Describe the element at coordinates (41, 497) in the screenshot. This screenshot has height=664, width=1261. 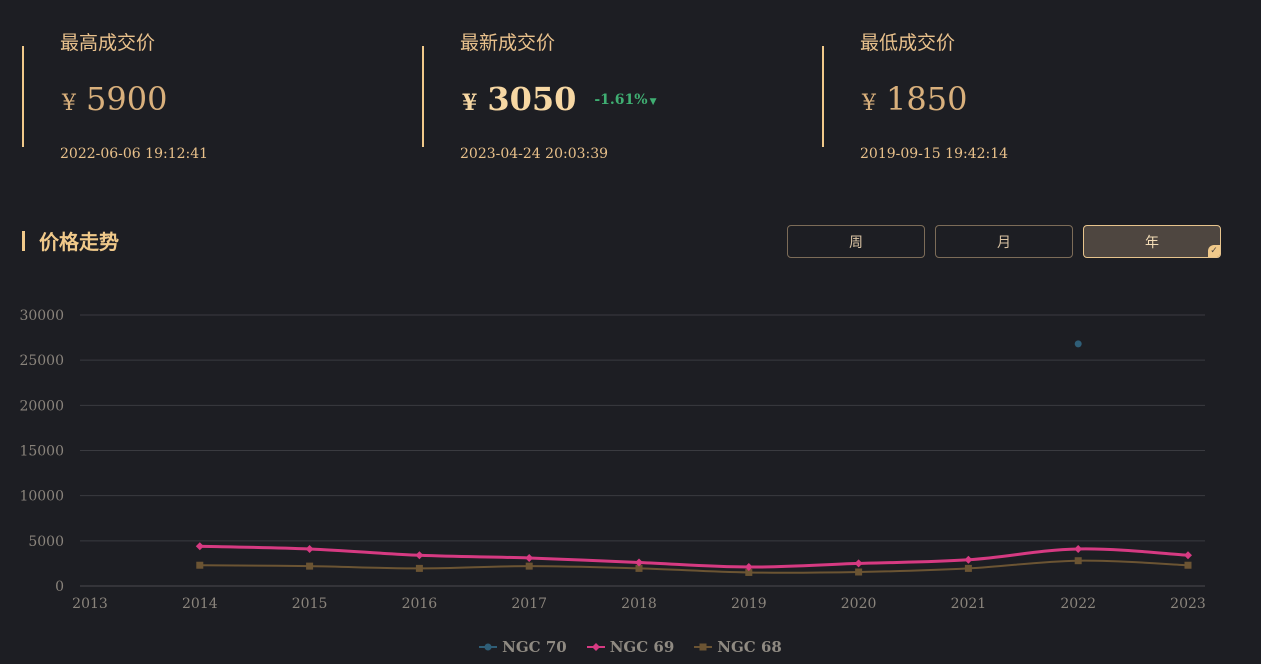
I see `y-tick-label: 10000` at that location.